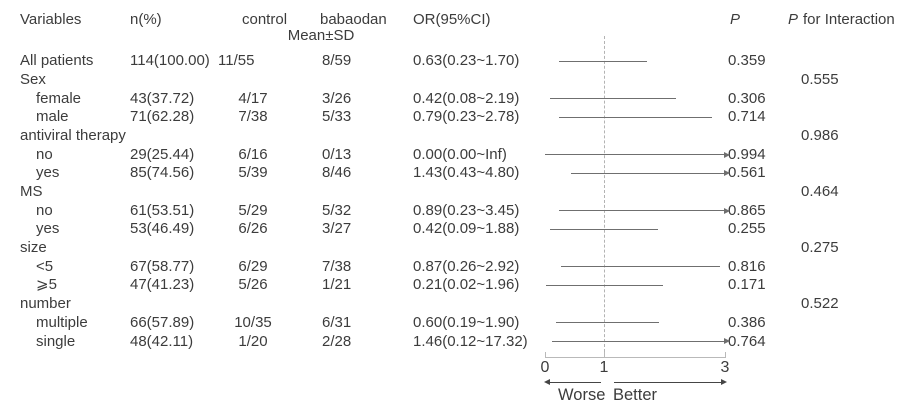  What do you see at coordinates (461, 304) in the screenshot?
I see `group-row: number 0.522` at bounding box center [461, 304].